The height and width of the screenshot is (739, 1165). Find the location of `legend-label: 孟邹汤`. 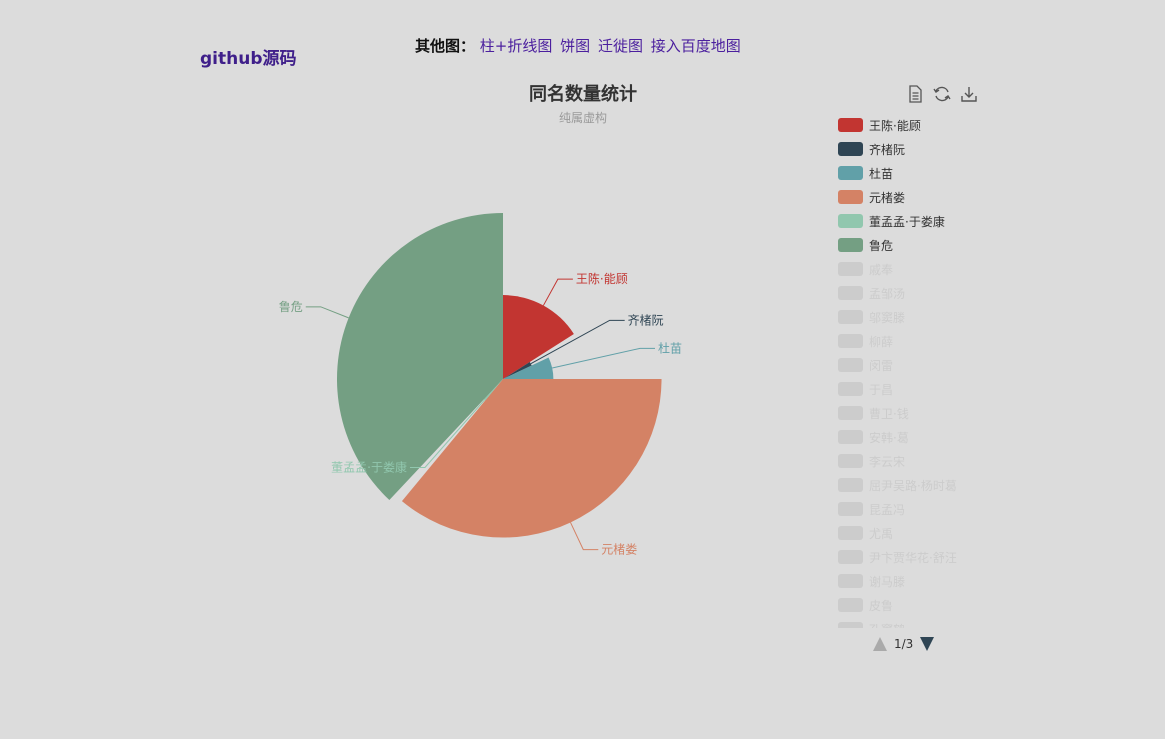

legend-label: 孟邹汤 is located at coordinates (887, 293).